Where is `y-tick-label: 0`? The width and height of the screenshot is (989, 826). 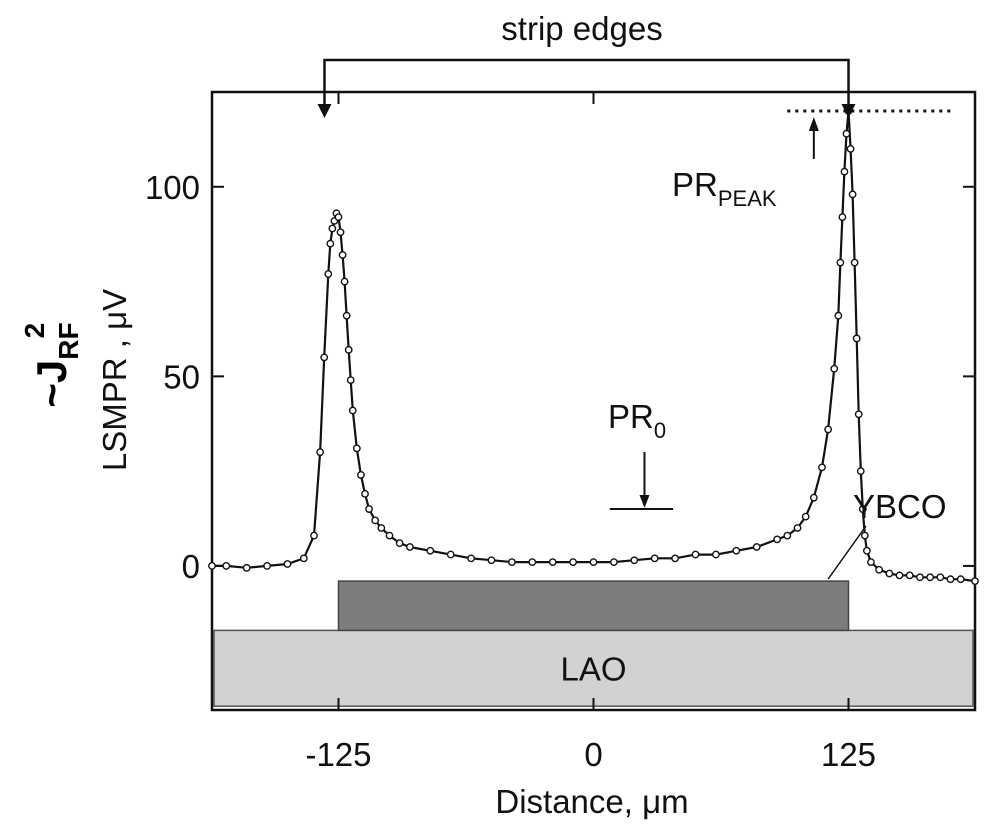
y-tick-label: 0 is located at coordinates (191, 566).